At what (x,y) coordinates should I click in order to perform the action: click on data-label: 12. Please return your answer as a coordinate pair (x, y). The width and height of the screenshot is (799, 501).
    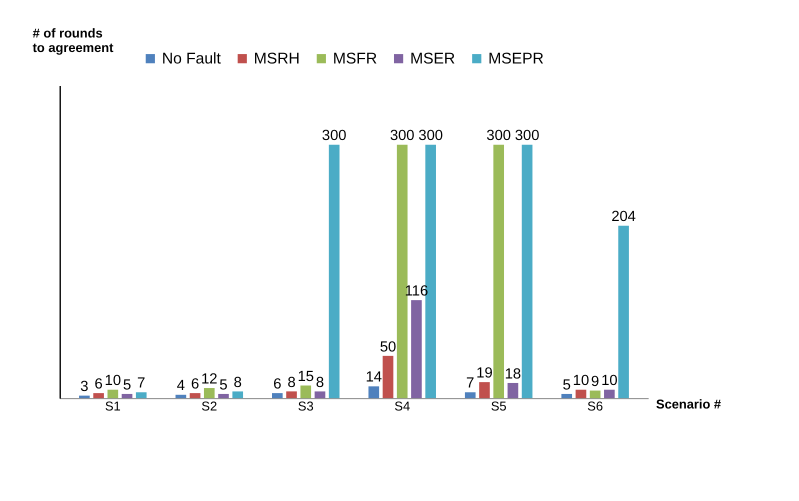
    Looking at the image, I should click on (209, 379).